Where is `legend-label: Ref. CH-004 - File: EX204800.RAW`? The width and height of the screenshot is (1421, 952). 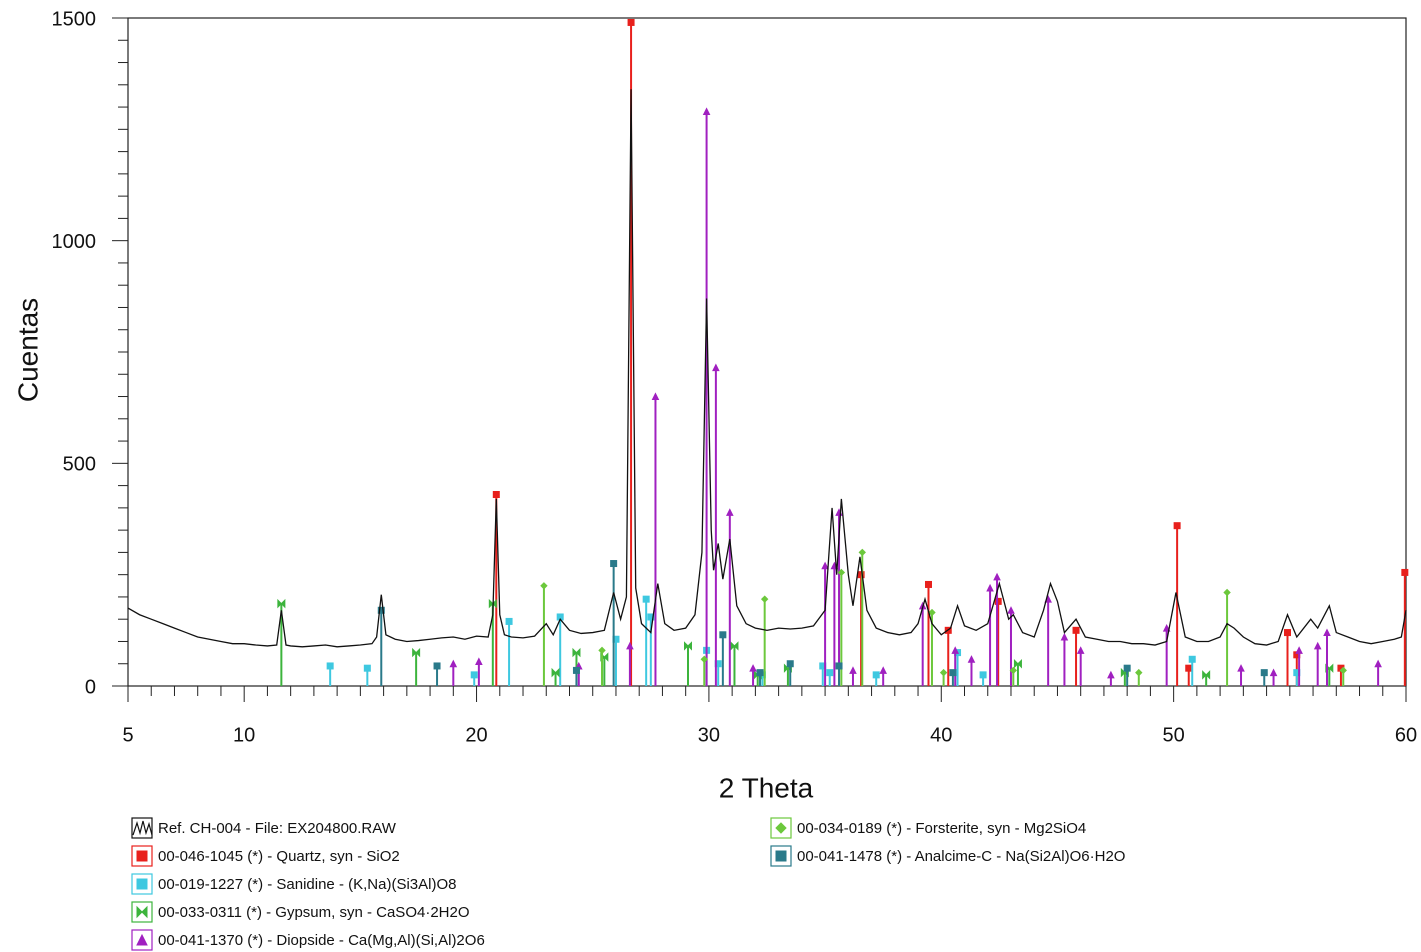
legend-label: Ref. CH-004 - File: EX204800.RAW is located at coordinates (277, 828).